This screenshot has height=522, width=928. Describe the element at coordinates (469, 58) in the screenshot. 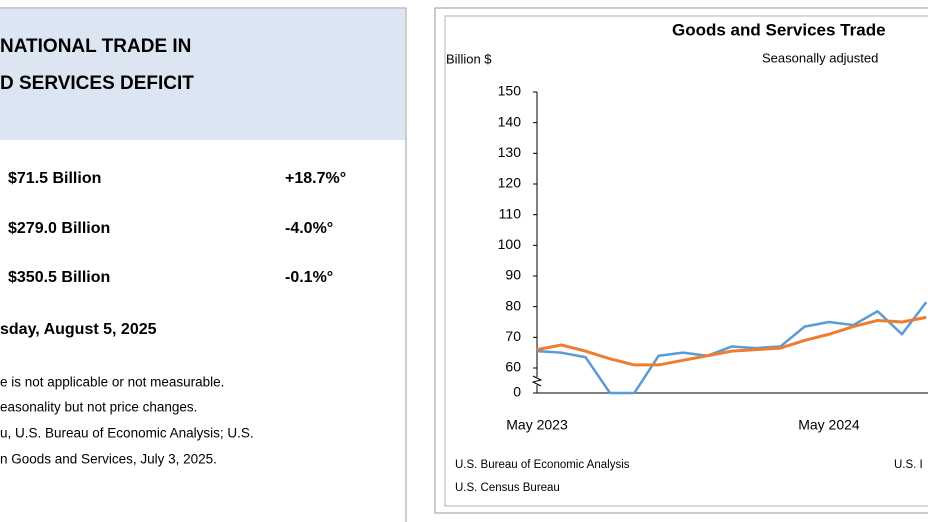

I see `y-axis-label: Billion $` at that location.